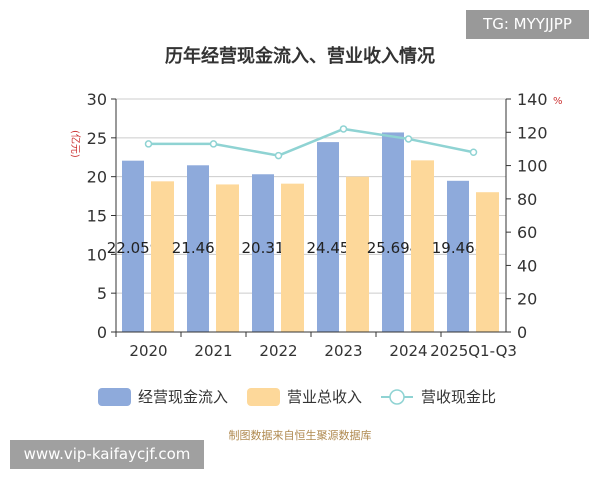 This screenshot has height=480, width=600. What do you see at coordinates (75, 144) in the screenshot?
I see `y-left-label: (亿元)` at bounding box center [75, 144].